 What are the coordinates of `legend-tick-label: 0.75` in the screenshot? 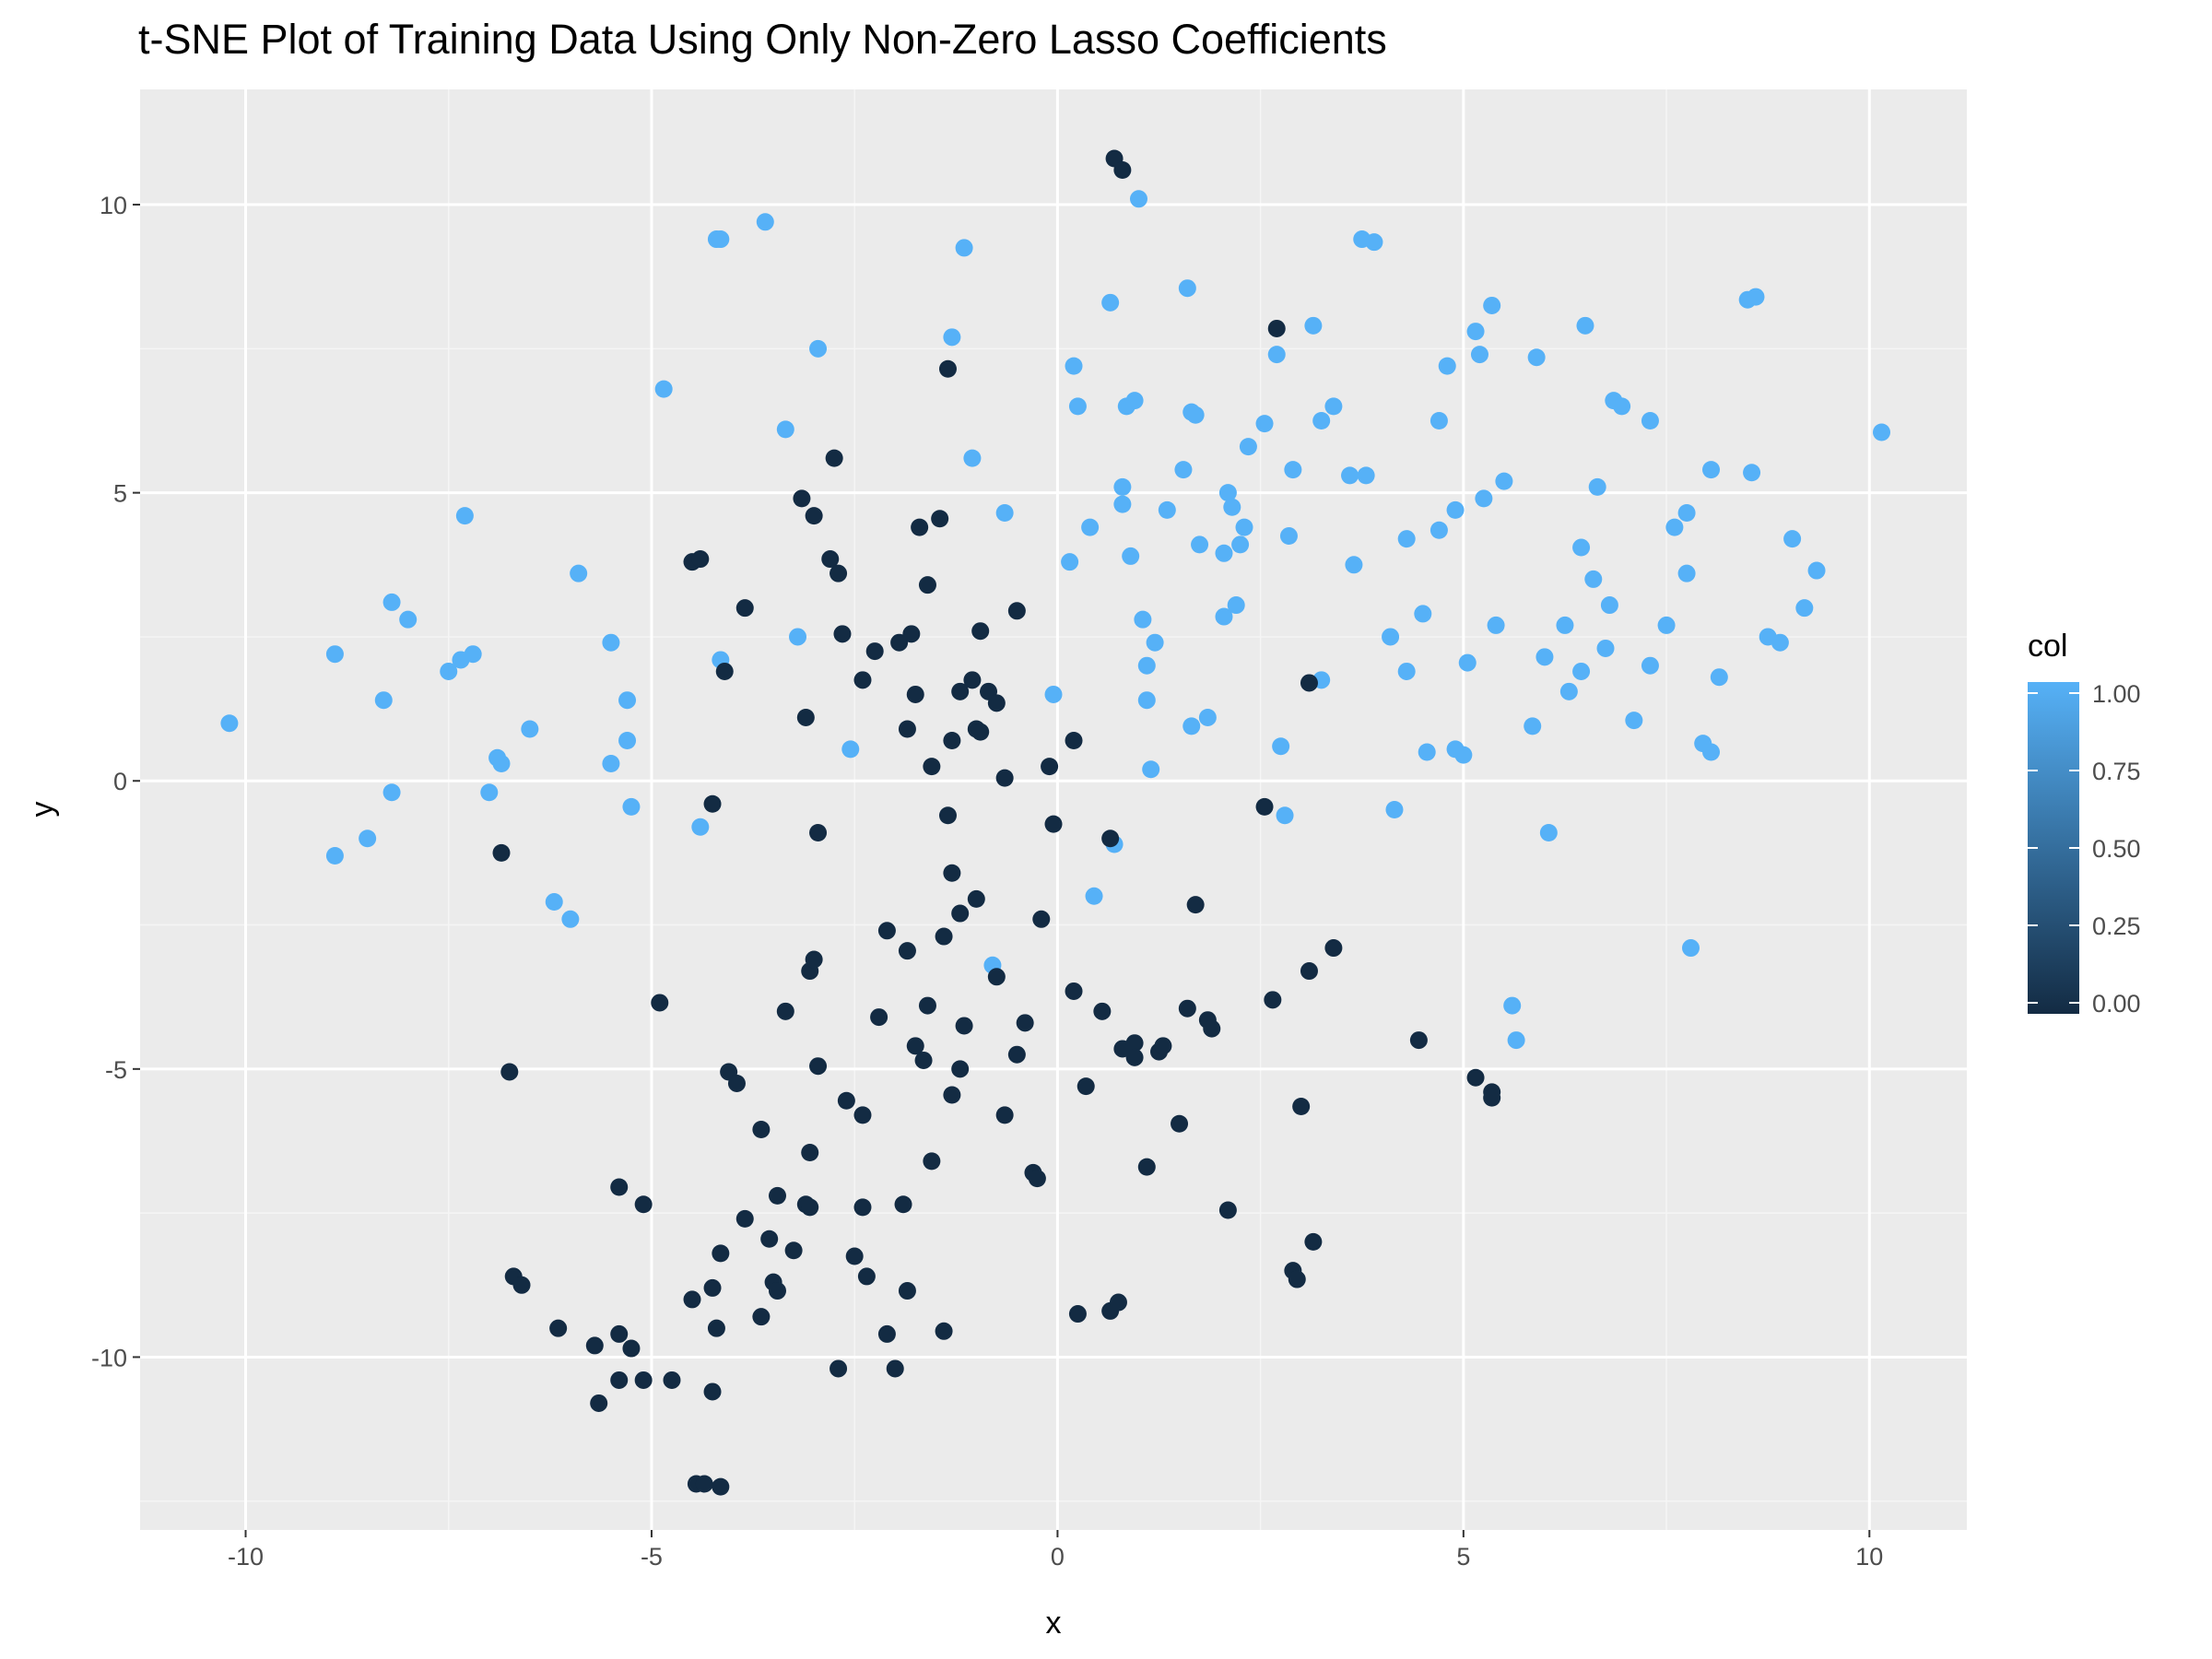 It's located at (2116, 771).